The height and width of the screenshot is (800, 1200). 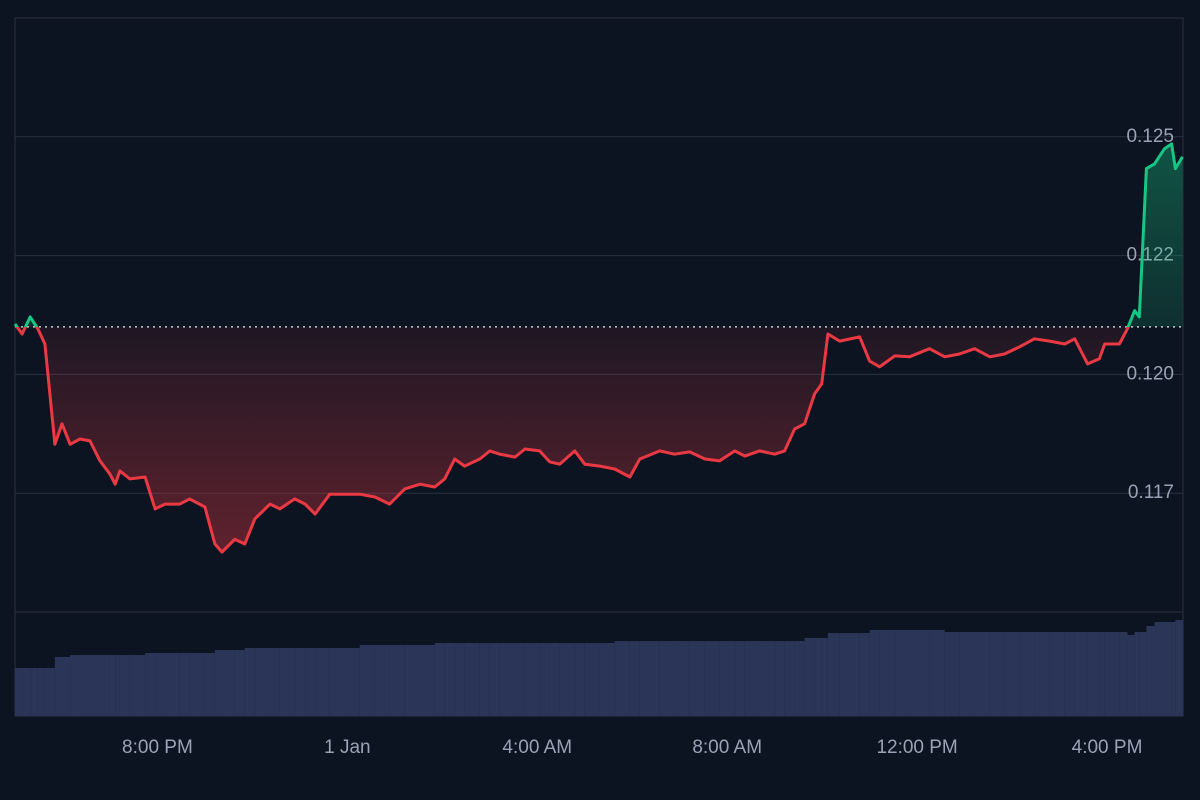 I want to click on x-tick-label: 1 Jan, so click(x=347, y=747).